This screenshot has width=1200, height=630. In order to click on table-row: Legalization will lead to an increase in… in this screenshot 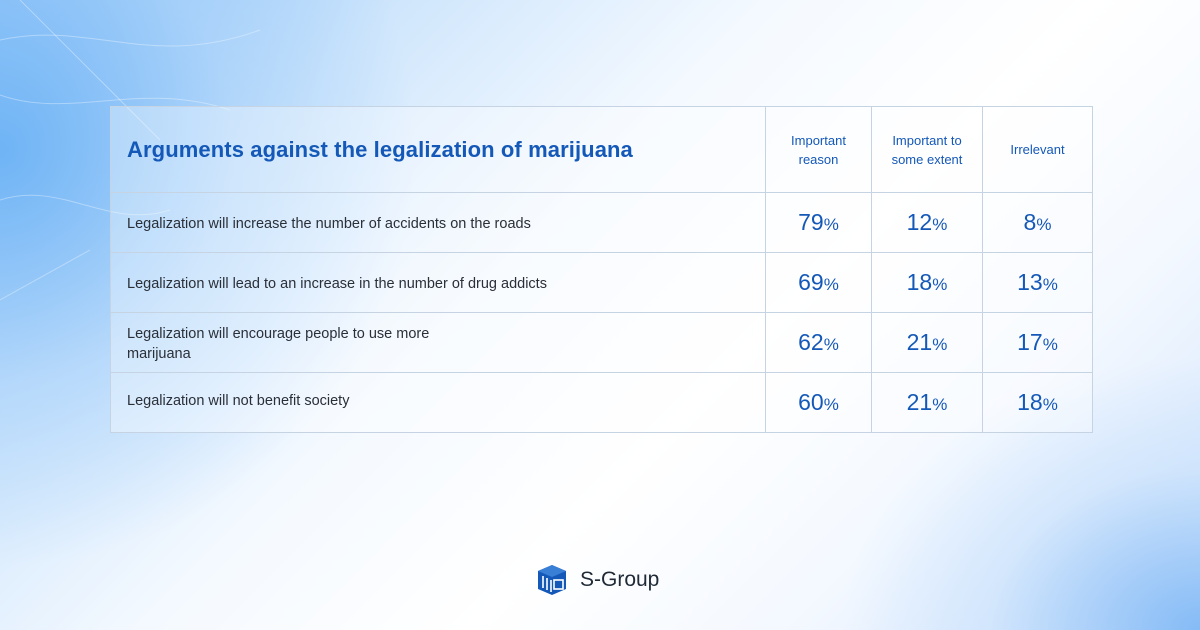, I will do `click(601, 283)`.